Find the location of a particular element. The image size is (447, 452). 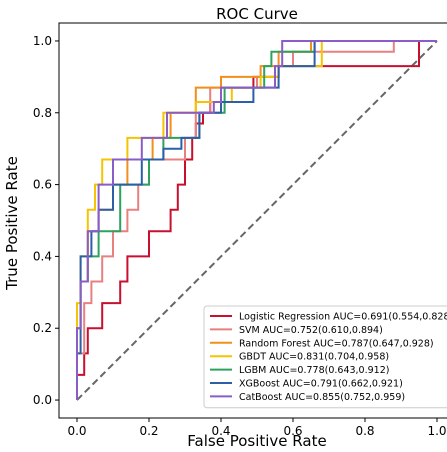

legend-entry-label: SVM AUC=0.752(0.610,0.894) is located at coordinates (311, 330).